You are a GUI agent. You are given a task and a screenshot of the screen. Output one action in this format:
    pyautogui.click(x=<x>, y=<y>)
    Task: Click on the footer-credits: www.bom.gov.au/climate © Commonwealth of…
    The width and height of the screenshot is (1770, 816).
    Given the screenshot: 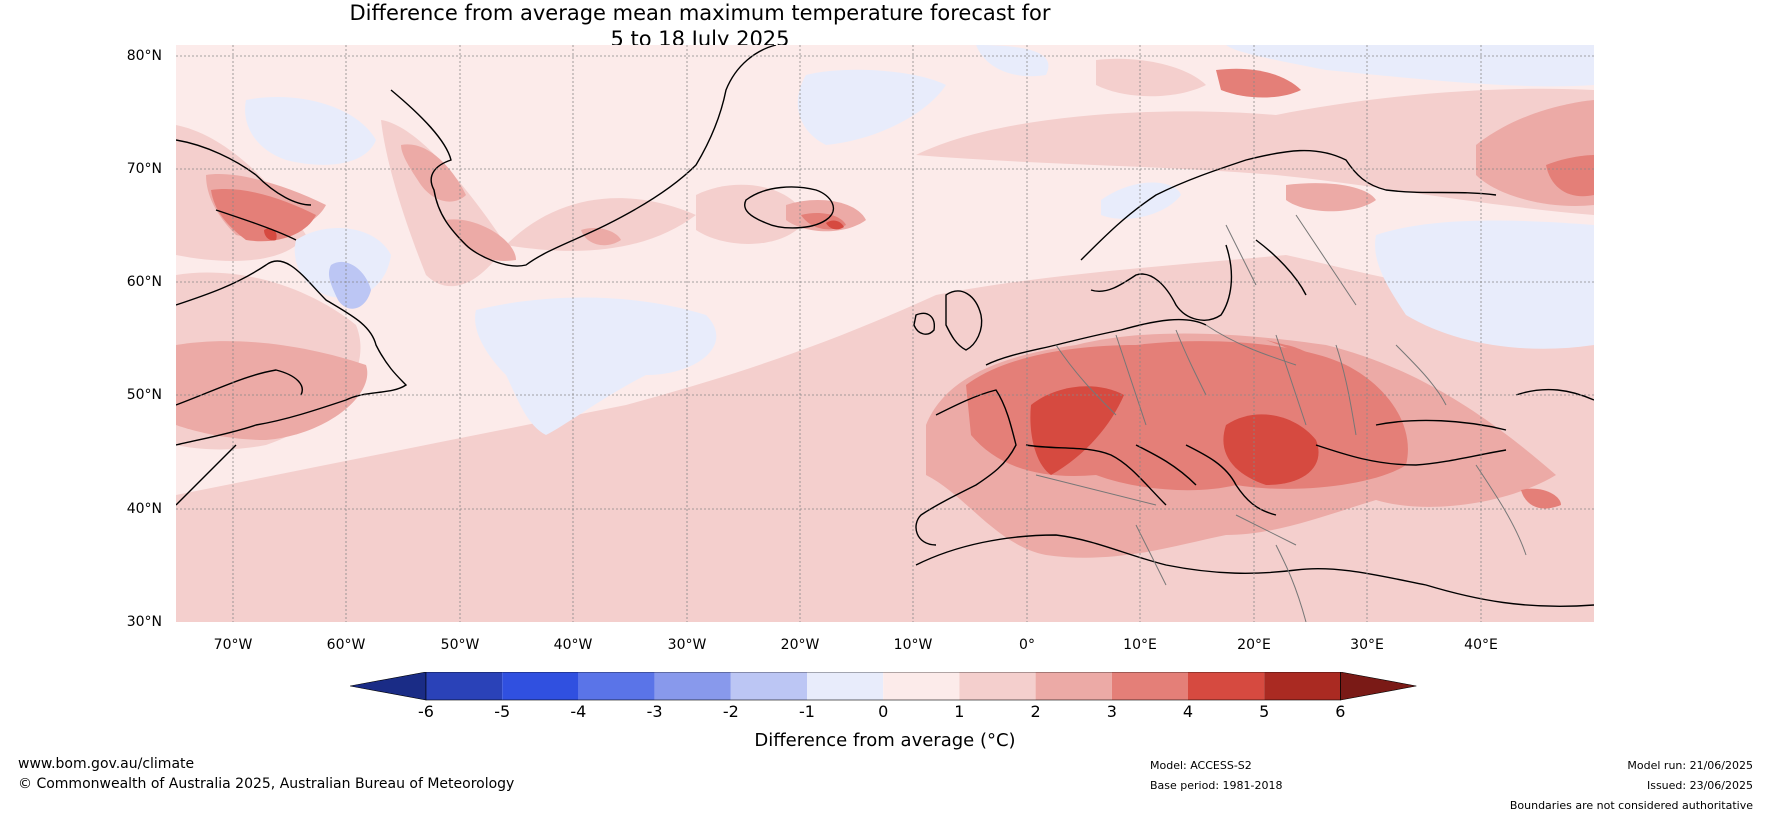 What is the action you would take?
    pyautogui.click(x=266, y=774)
    